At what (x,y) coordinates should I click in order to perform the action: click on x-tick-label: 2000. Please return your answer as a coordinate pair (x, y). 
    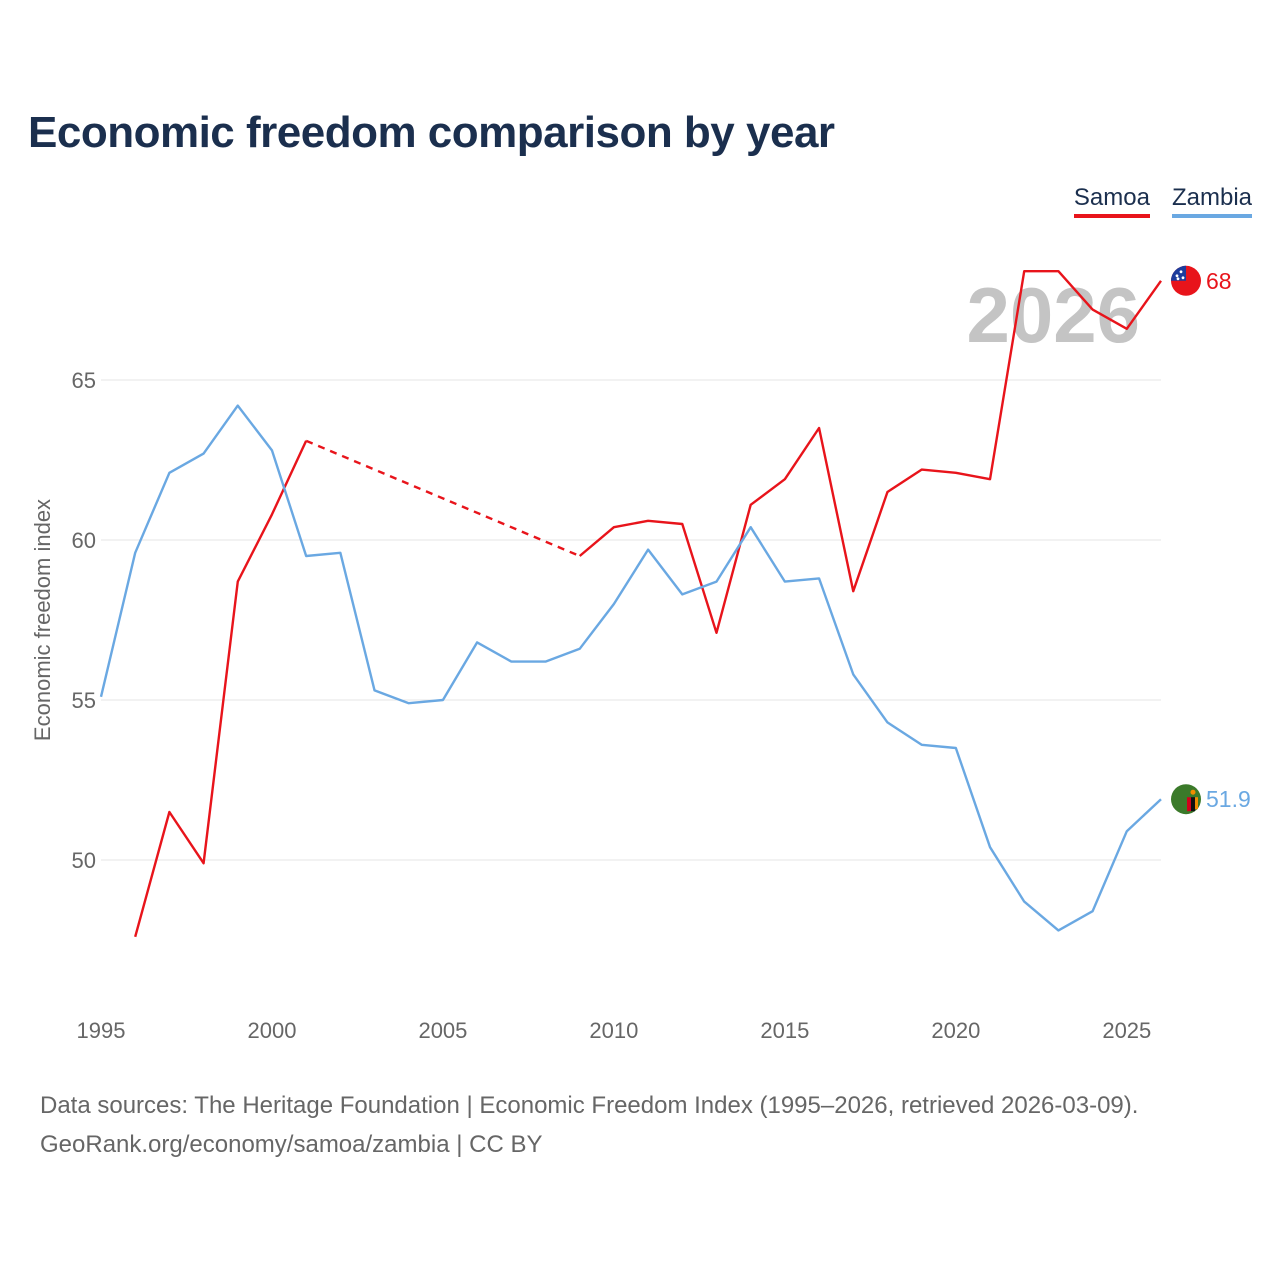
    Looking at the image, I should click on (271, 1030).